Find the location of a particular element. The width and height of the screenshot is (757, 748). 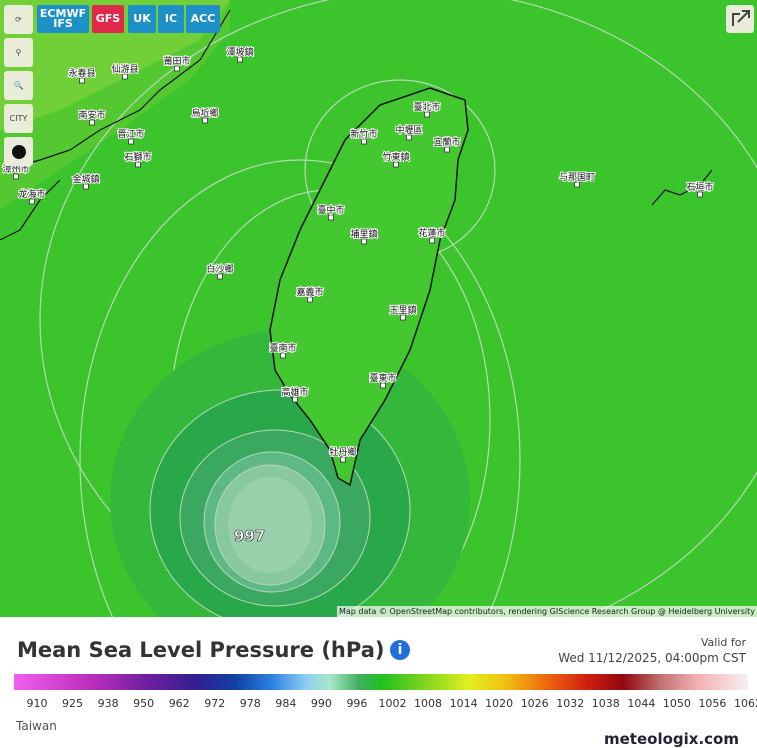

city-label: 烏坵鄉 is located at coordinates (204, 113).